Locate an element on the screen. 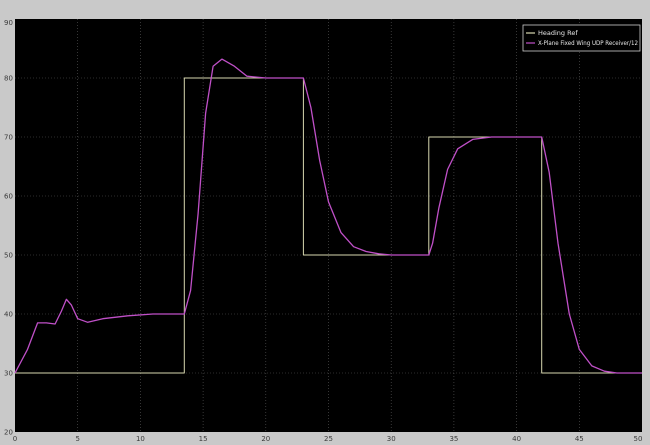  y-tick-label: 80 is located at coordinates (8, 79).